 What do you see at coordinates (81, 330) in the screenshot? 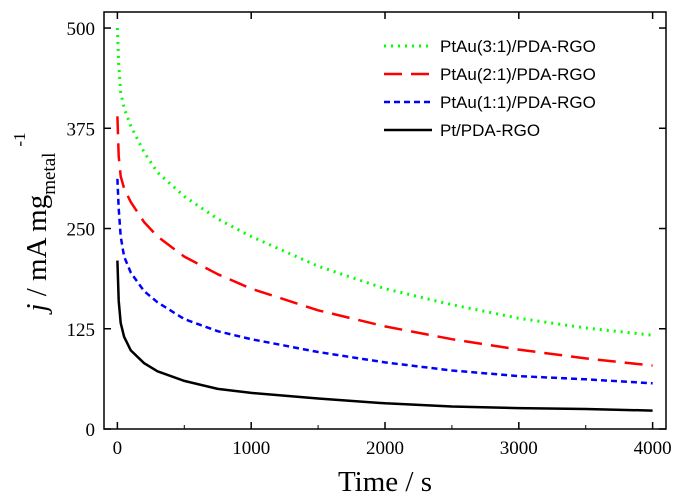
I see `y-tick-label: 125` at bounding box center [81, 330].